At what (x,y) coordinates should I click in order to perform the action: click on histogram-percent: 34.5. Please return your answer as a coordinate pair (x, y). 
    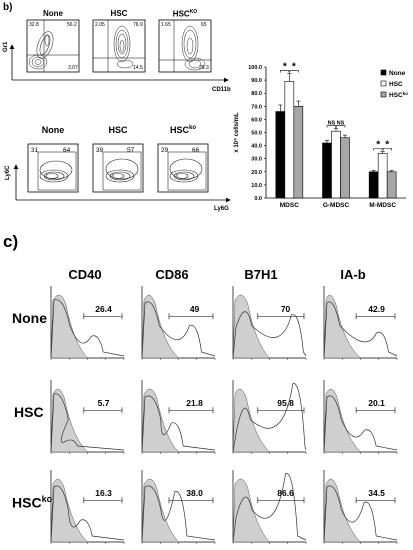
    Looking at the image, I should click on (376, 493).